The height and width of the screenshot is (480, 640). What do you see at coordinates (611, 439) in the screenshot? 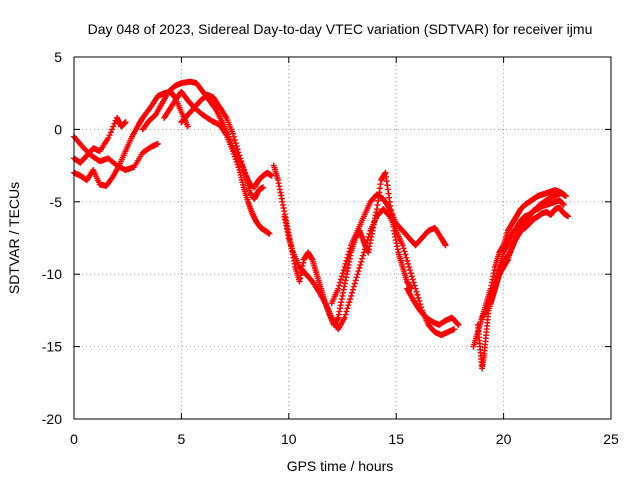
I see `x-tick-label: 25` at bounding box center [611, 439].